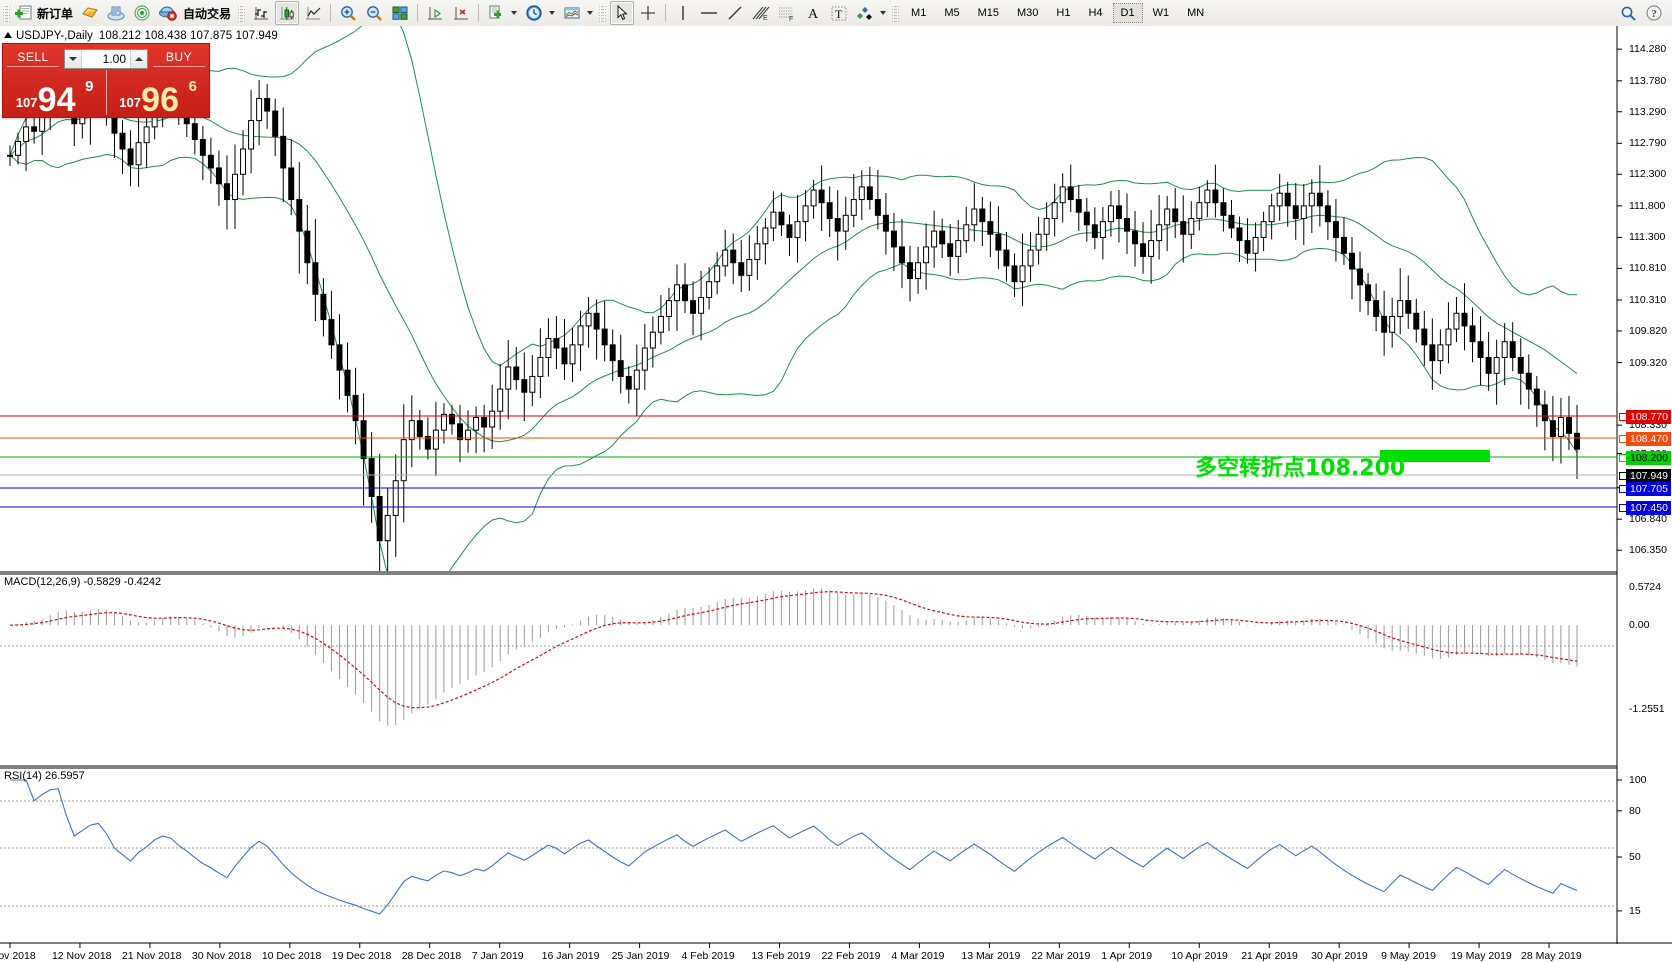 The height and width of the screenshot is (962, 1672). Describe the element at coordinates (988, 13) in the screenshot. I see `tab-timeframe-m15: M15` at that location.